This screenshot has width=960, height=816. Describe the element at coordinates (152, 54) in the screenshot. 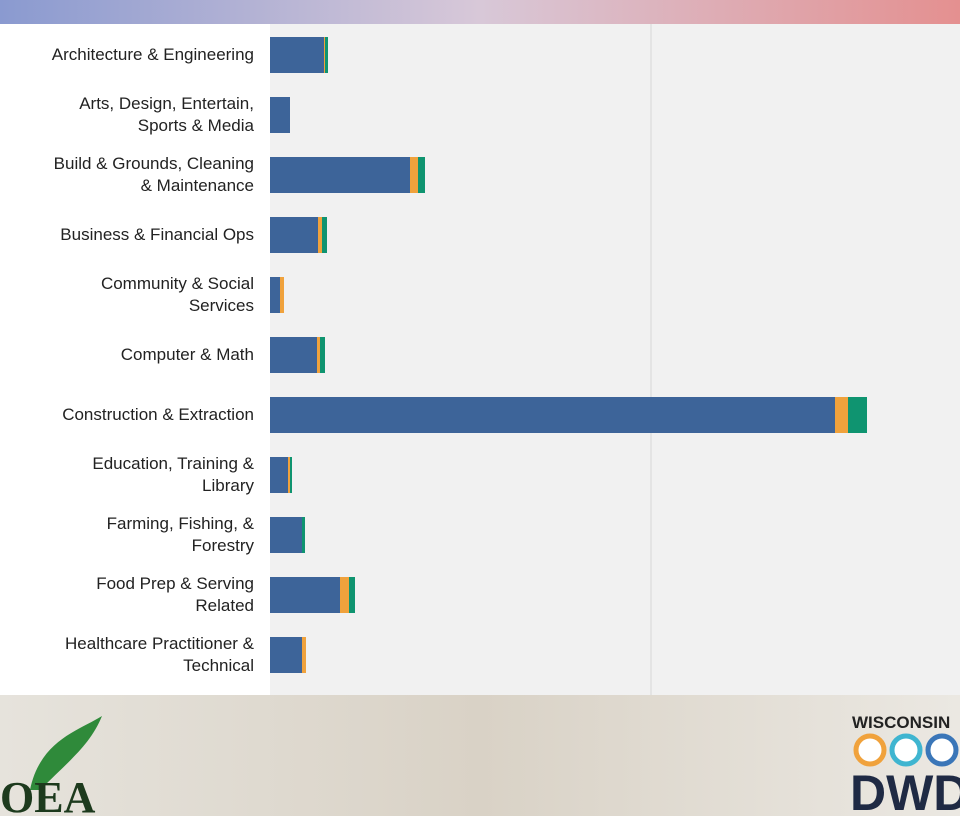

I see `category-label: Architecture & Engineering` at that location.